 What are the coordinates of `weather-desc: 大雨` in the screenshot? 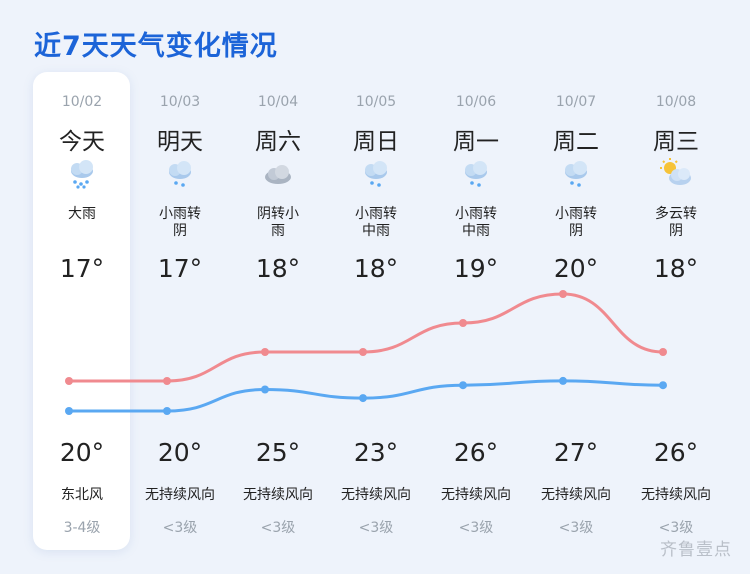 It's located at (82, 214).